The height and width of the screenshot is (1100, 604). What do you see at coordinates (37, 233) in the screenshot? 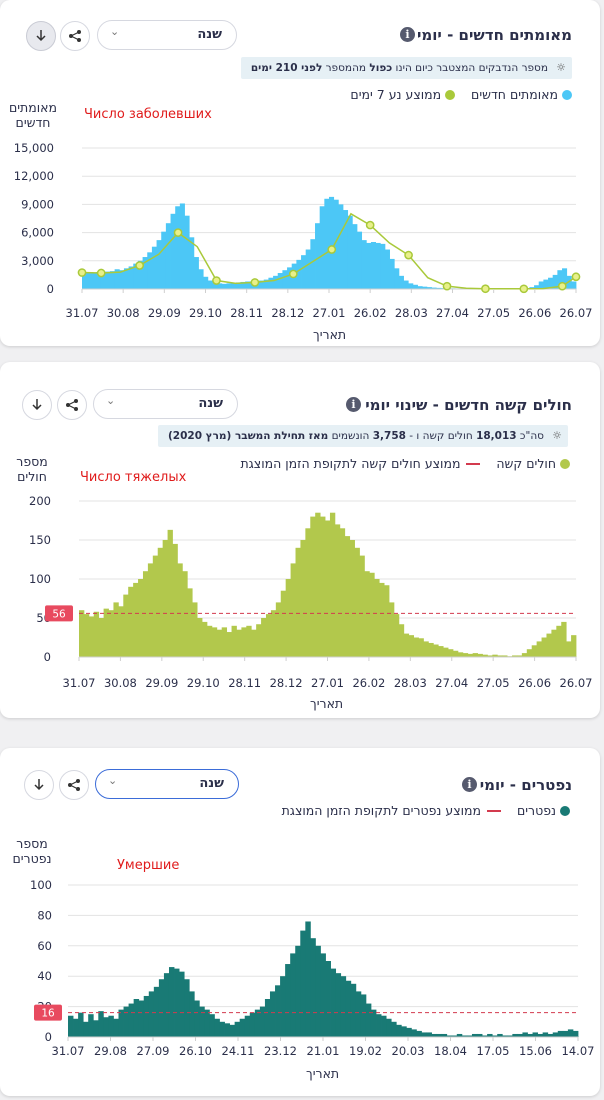
I see `y-tick-label: 6,000` at bounding box center [37, 233].